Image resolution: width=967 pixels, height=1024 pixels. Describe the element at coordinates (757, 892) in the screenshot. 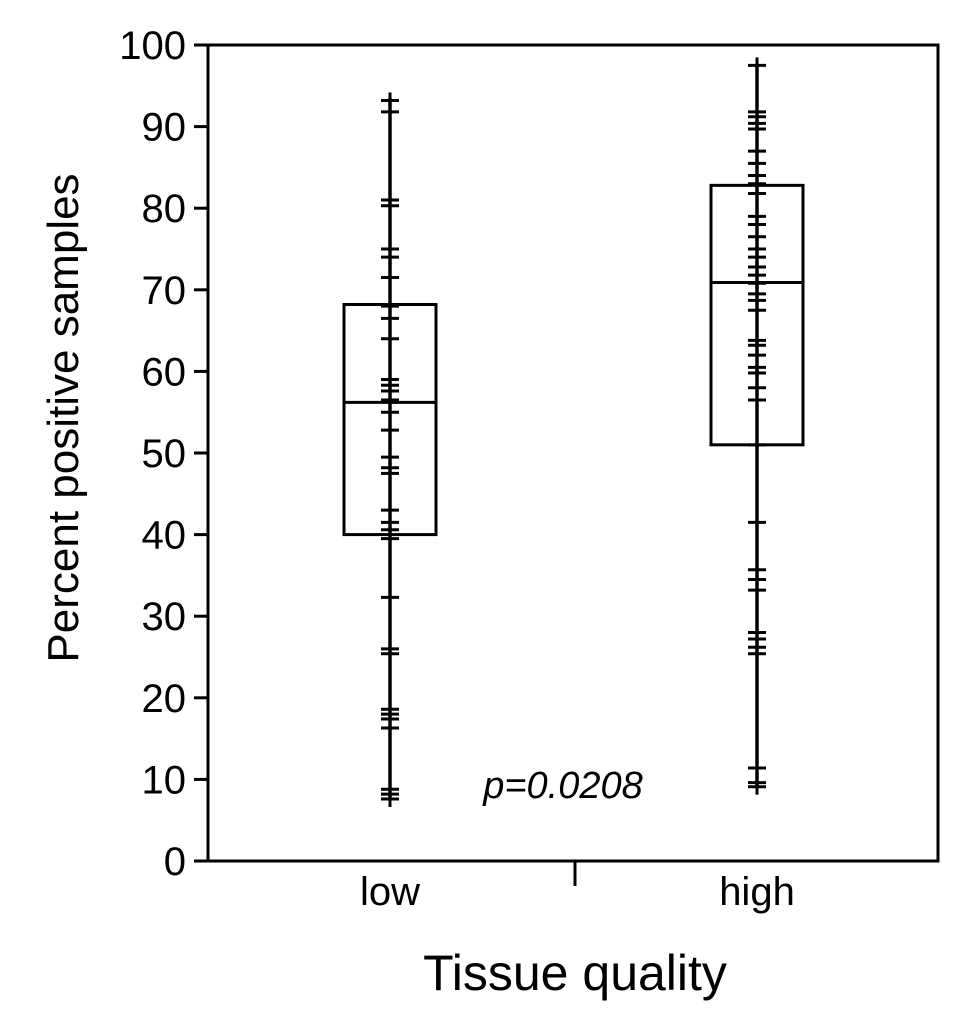

I see `x-tick-label: high` at that location.